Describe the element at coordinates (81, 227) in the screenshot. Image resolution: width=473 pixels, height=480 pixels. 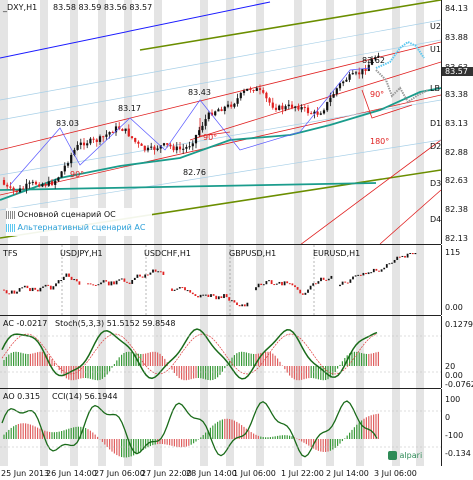
I see `ac-legend-label: Альтернативный сценарий АС` at that location.